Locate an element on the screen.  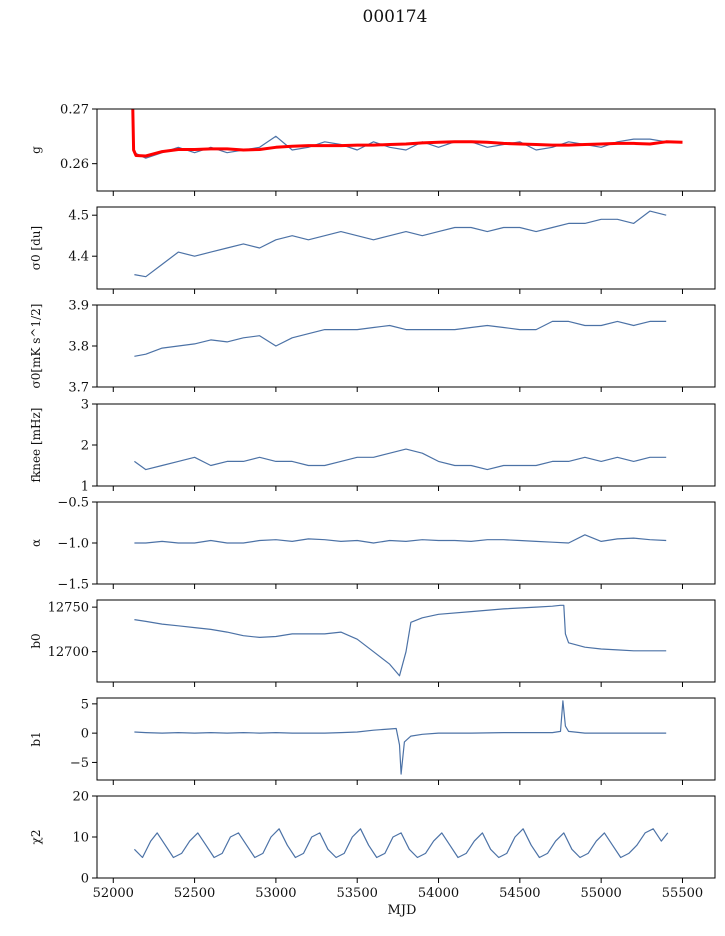
y-tick-label: 20 is located at coordinates (80, 797).